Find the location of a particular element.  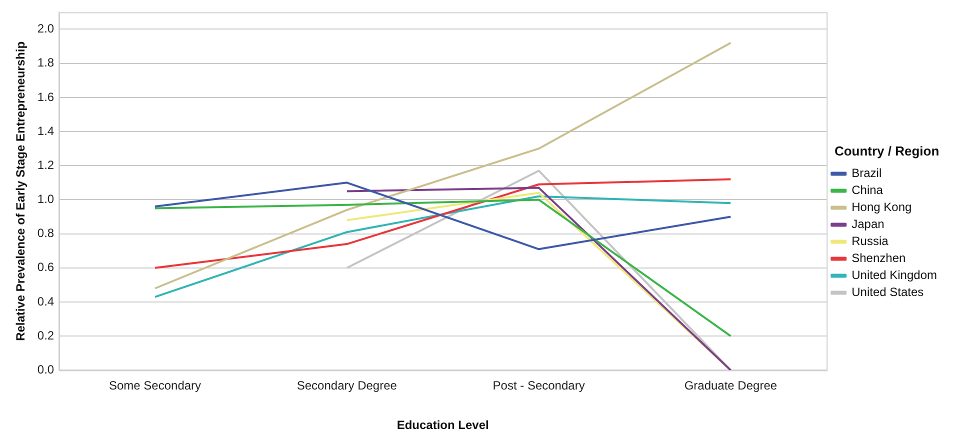

y-axis-title: Relative Prevalence of Early Stage Entrepreneurship is located at coordinates (21, 191).